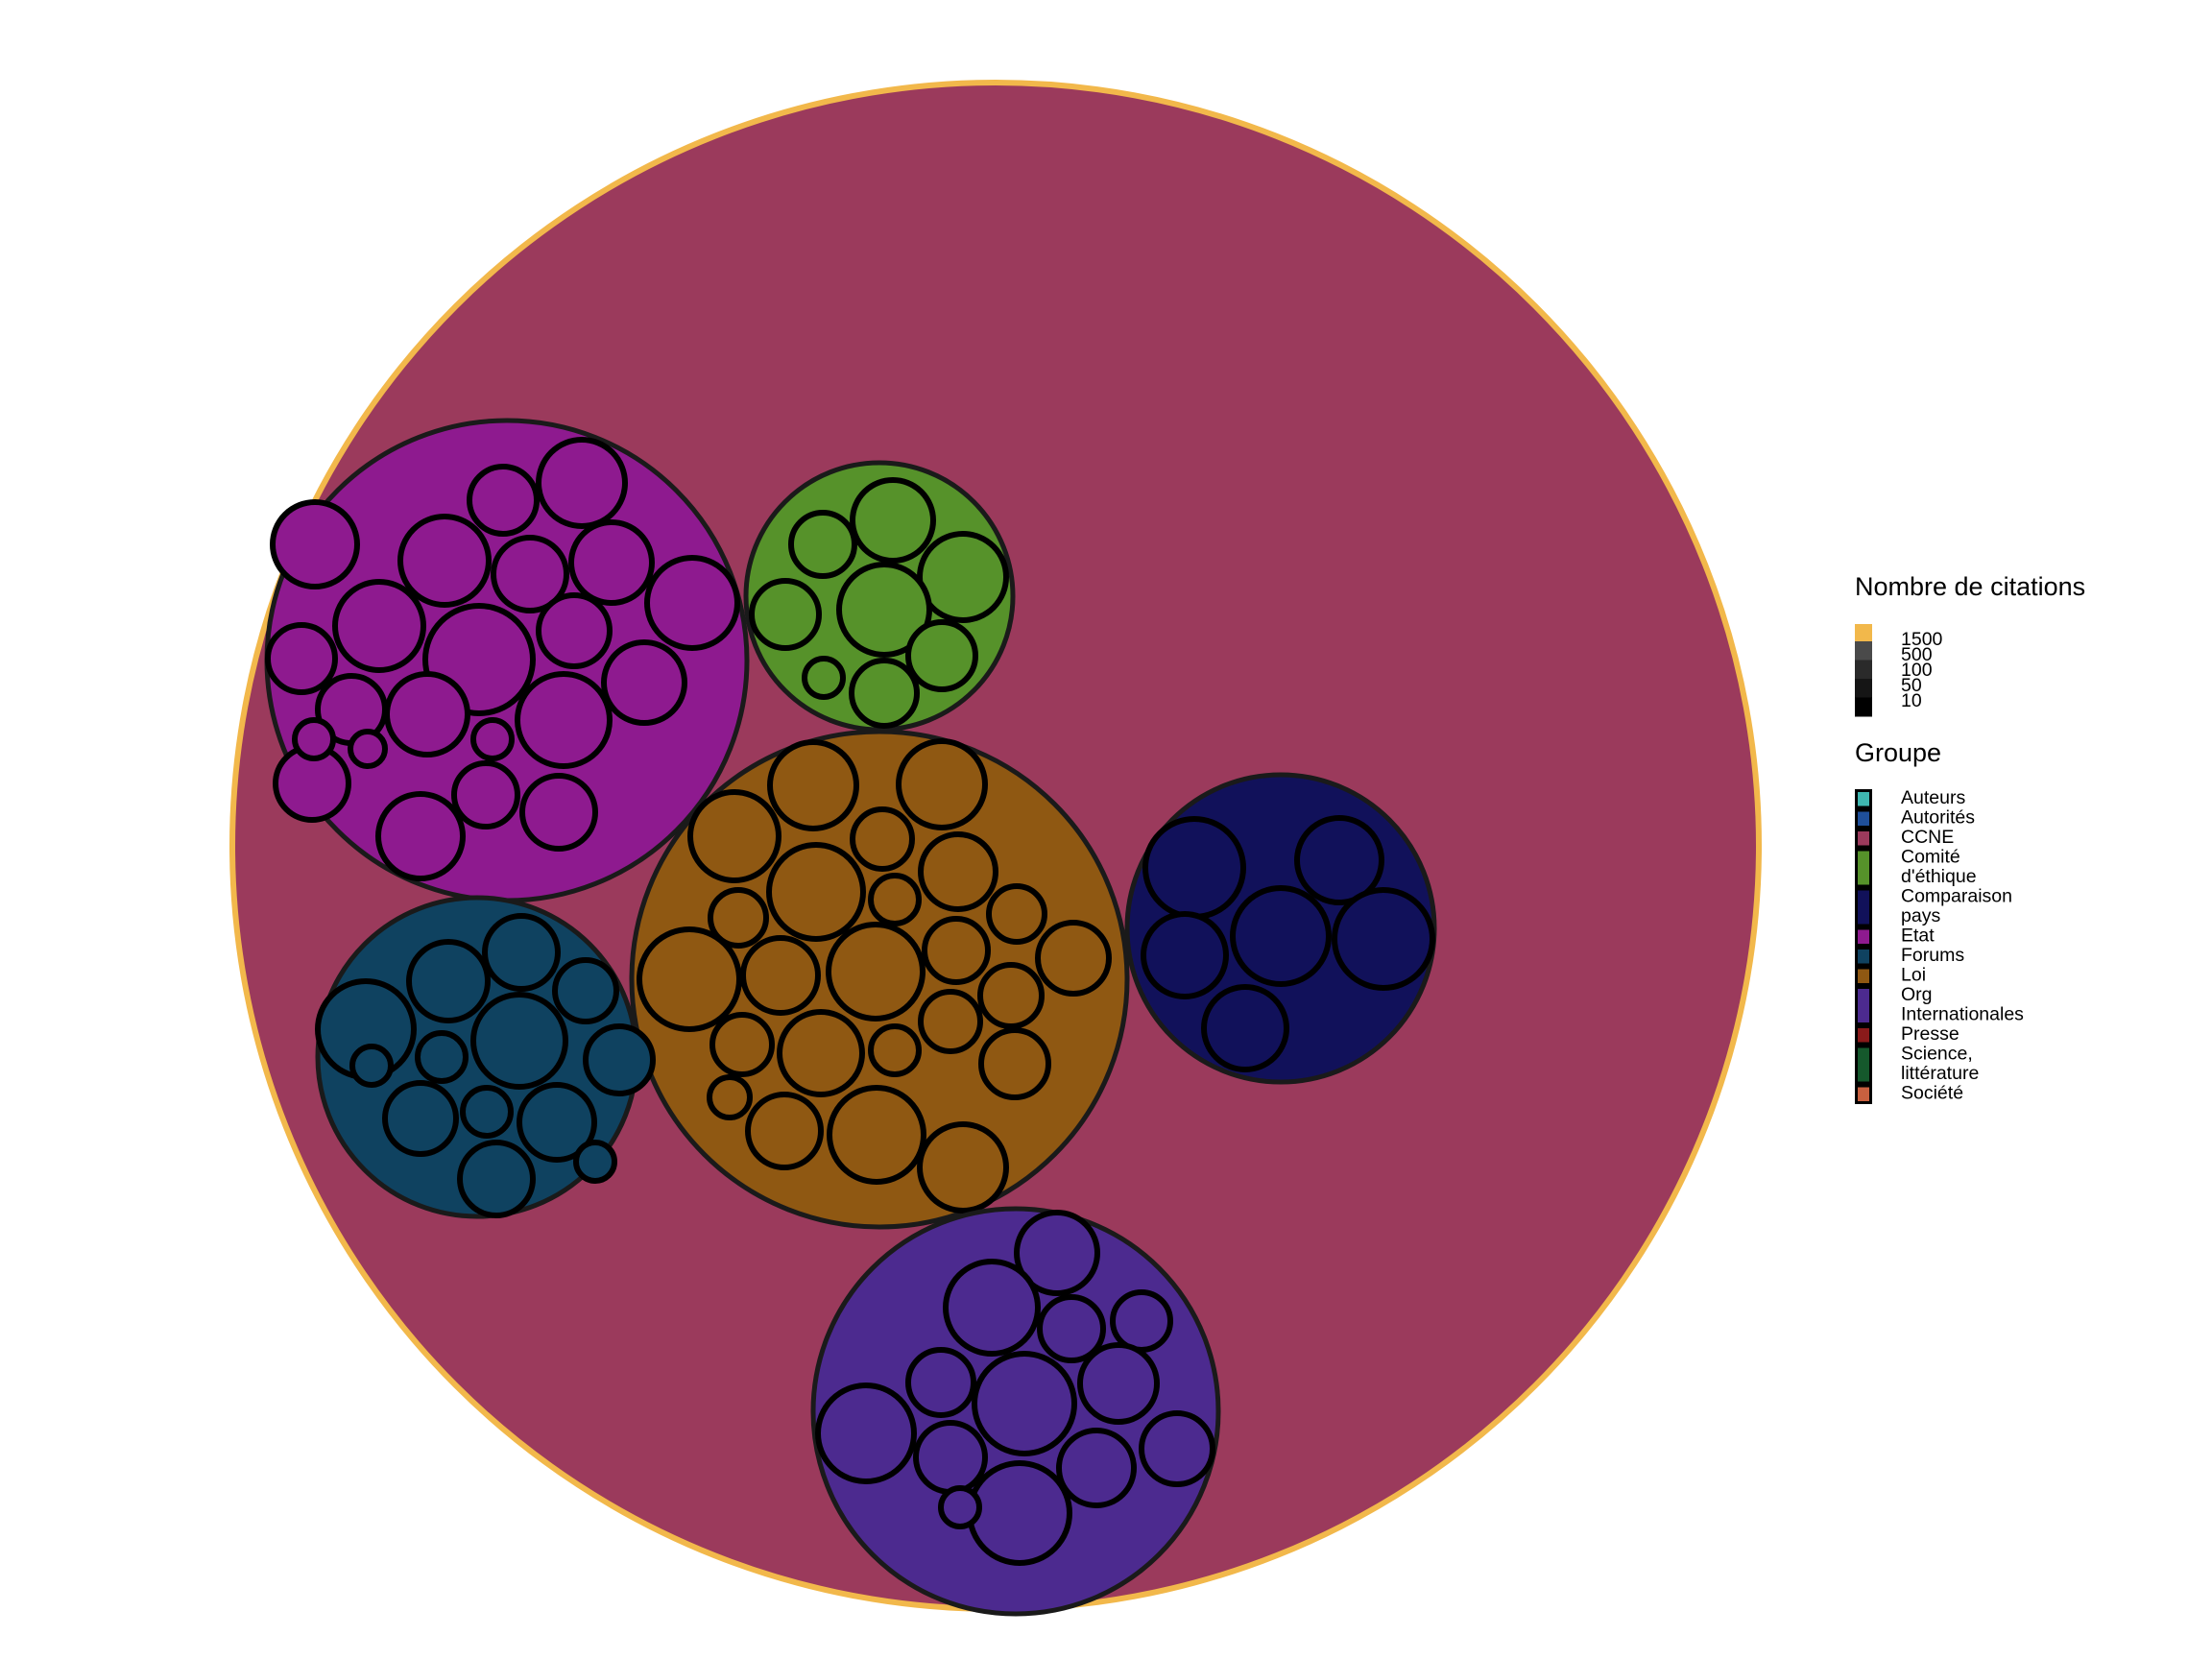 The image size is (2212, 1659). What do you see at coordinates (1917, 654) in the screenshot?
I see `legend-size-label: 500` at bounding box center [1917, 654].